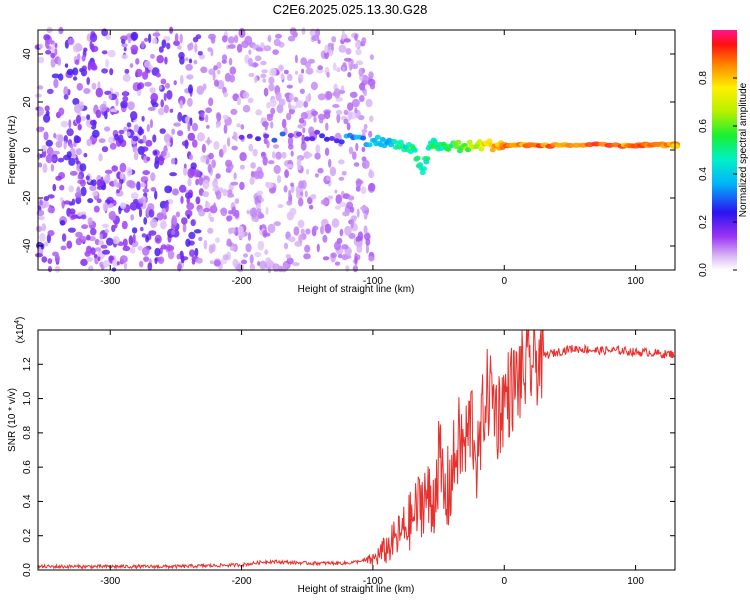 The height and width of the screenshot is (600, 750). Describe the element at coordinates (743, 149) in the screenshot. I see `colorbar-label: Normalized spectral amplitude` at that location.